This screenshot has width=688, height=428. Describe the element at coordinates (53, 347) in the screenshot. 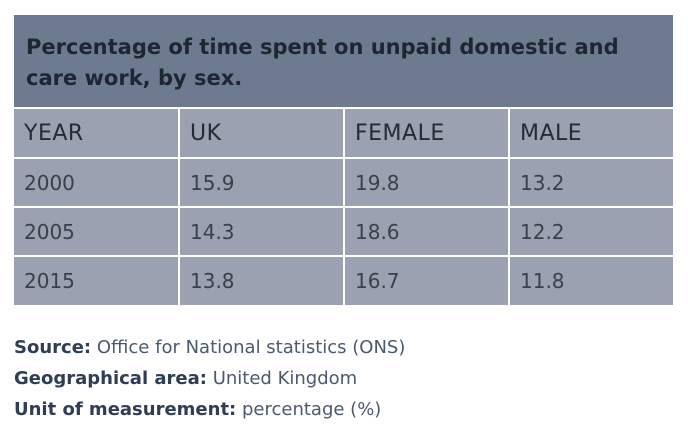

I see `source-label: Source:` at that location.